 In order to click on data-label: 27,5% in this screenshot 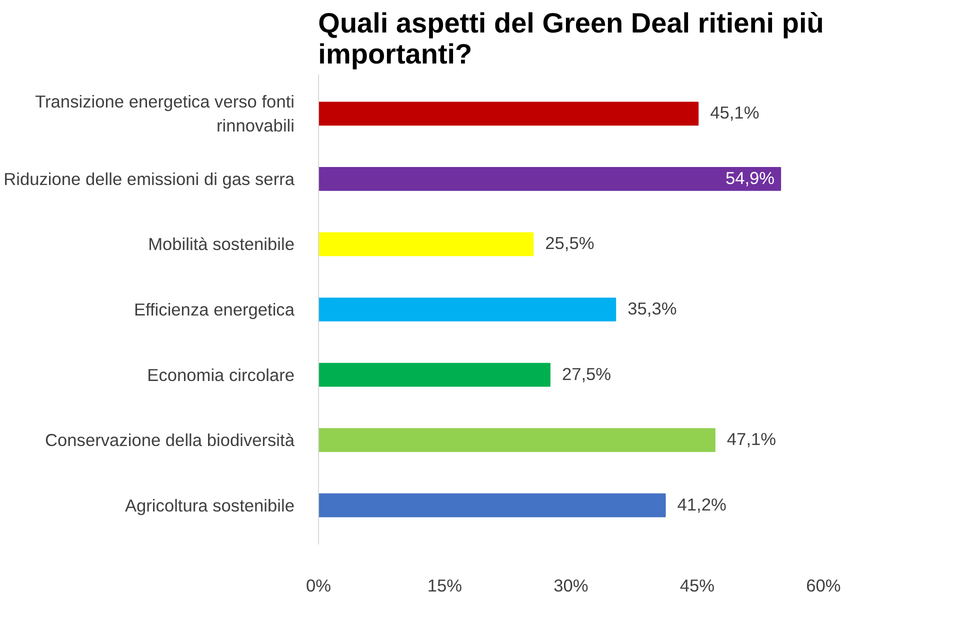, I will do `click(587, 374)`.